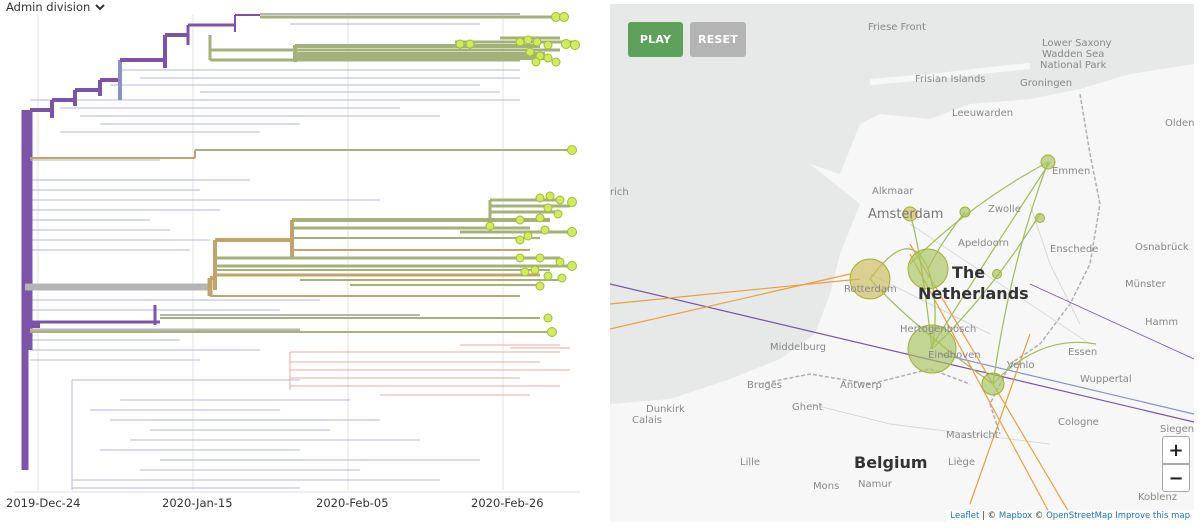  I want to click on label-rotterdam: Rotterdam, so click(870, 289).